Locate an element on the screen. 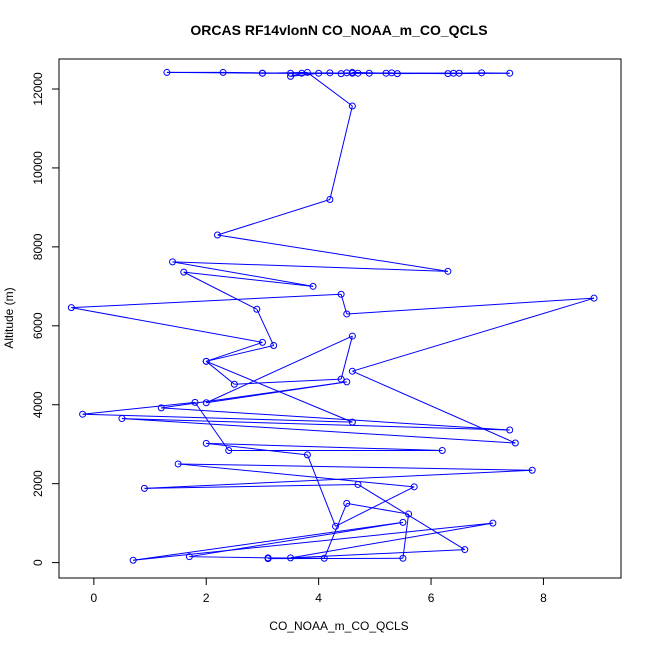 This screenshot has width=650, height=650. y-axis: 0 2000 4000 6000 8000 10000 12000 is located at coordinates (45, 319).